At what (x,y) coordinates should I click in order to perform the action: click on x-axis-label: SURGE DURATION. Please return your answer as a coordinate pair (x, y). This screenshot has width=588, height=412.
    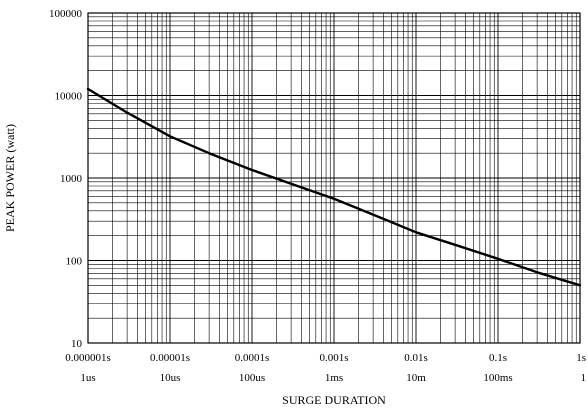
    Looking at the image, I should click on (334, 400).